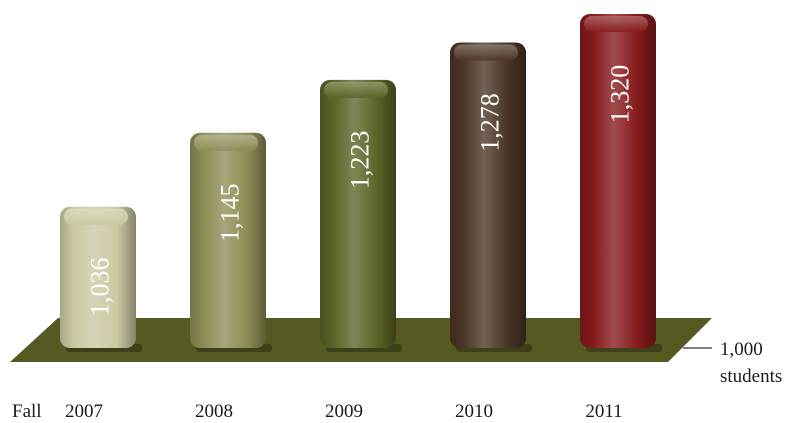  Describe the element at coordinates (490, 122) in the screenshot. I see `bar-value-label-2010: 1,278` at that location.